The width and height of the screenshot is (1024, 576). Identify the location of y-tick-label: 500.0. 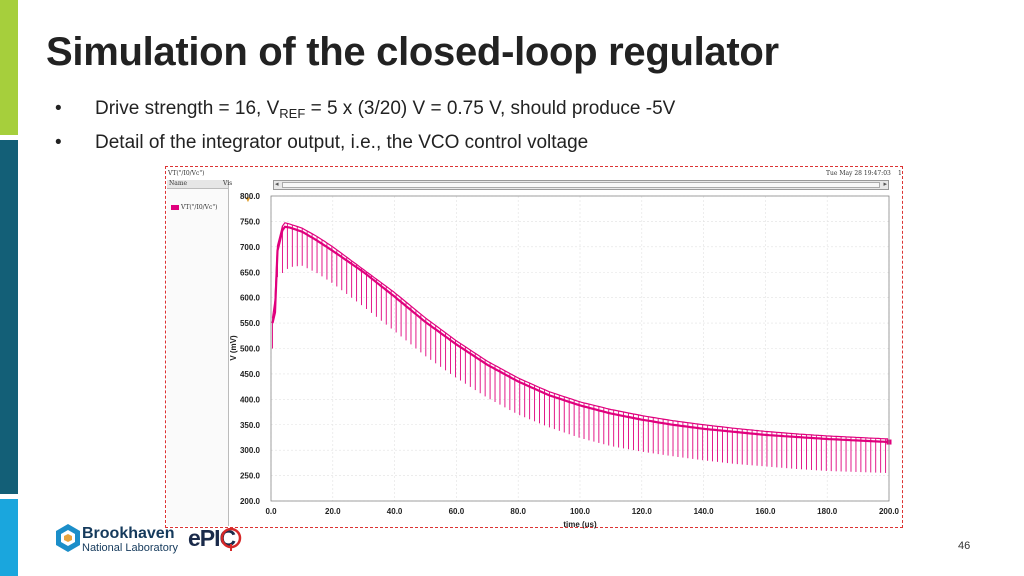
(250, 349).